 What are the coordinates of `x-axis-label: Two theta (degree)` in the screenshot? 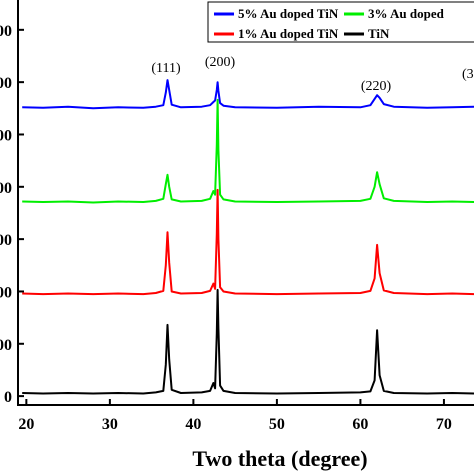 It's located at (279, 458).